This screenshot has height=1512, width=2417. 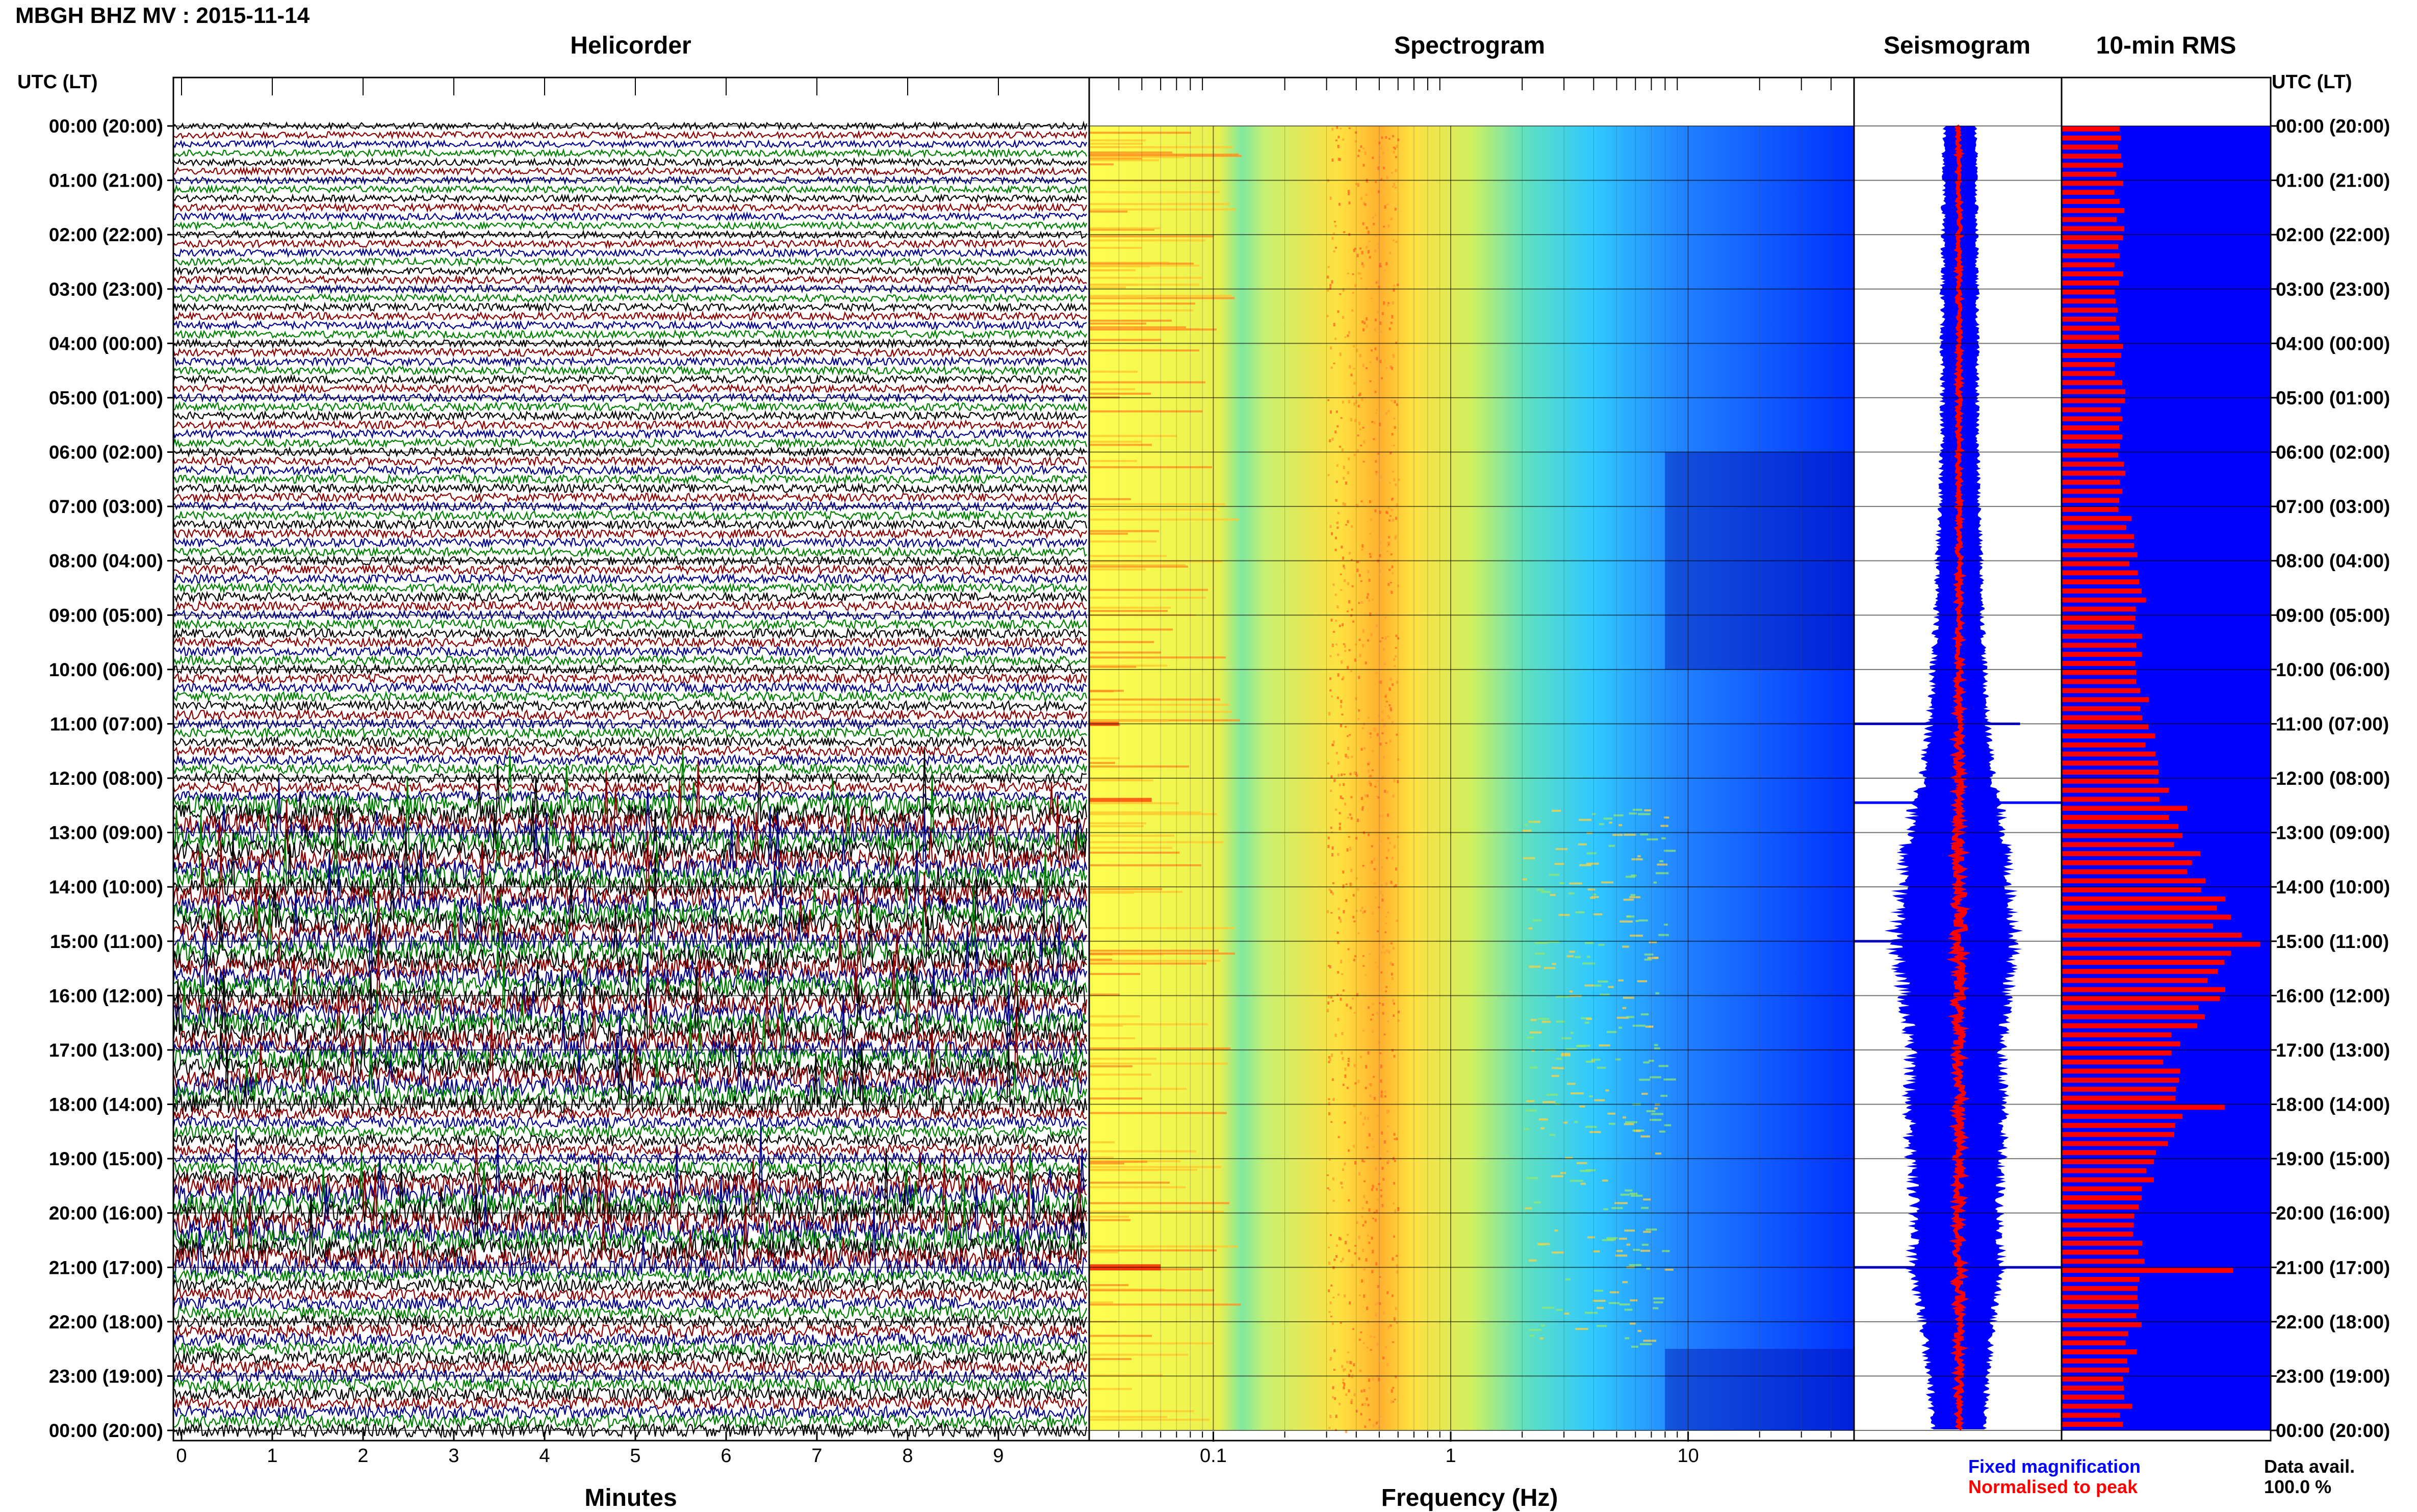 What do you see at coordinates (2166, 759) in the screenshot?
I see `rms-frame` at bounding box center [2166, 759].